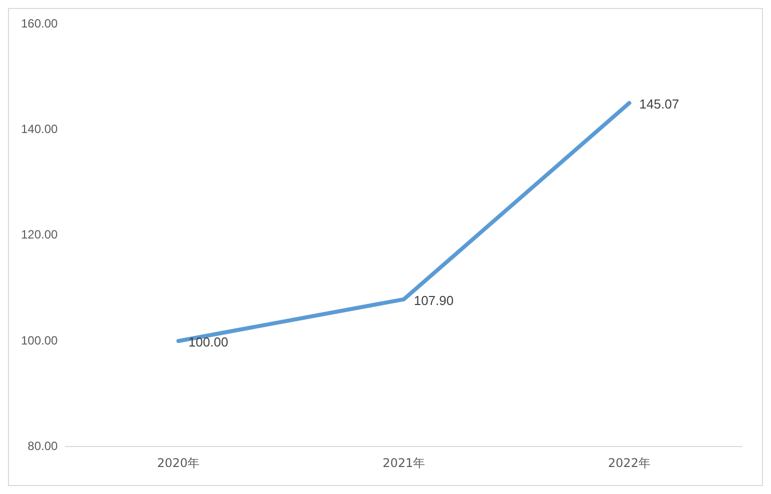 The width and height of the screenshot is (771, 494). Describe the element at coordinates (39, 235) in the screenshot. I see `y-tick-label: 120.00` at that location.